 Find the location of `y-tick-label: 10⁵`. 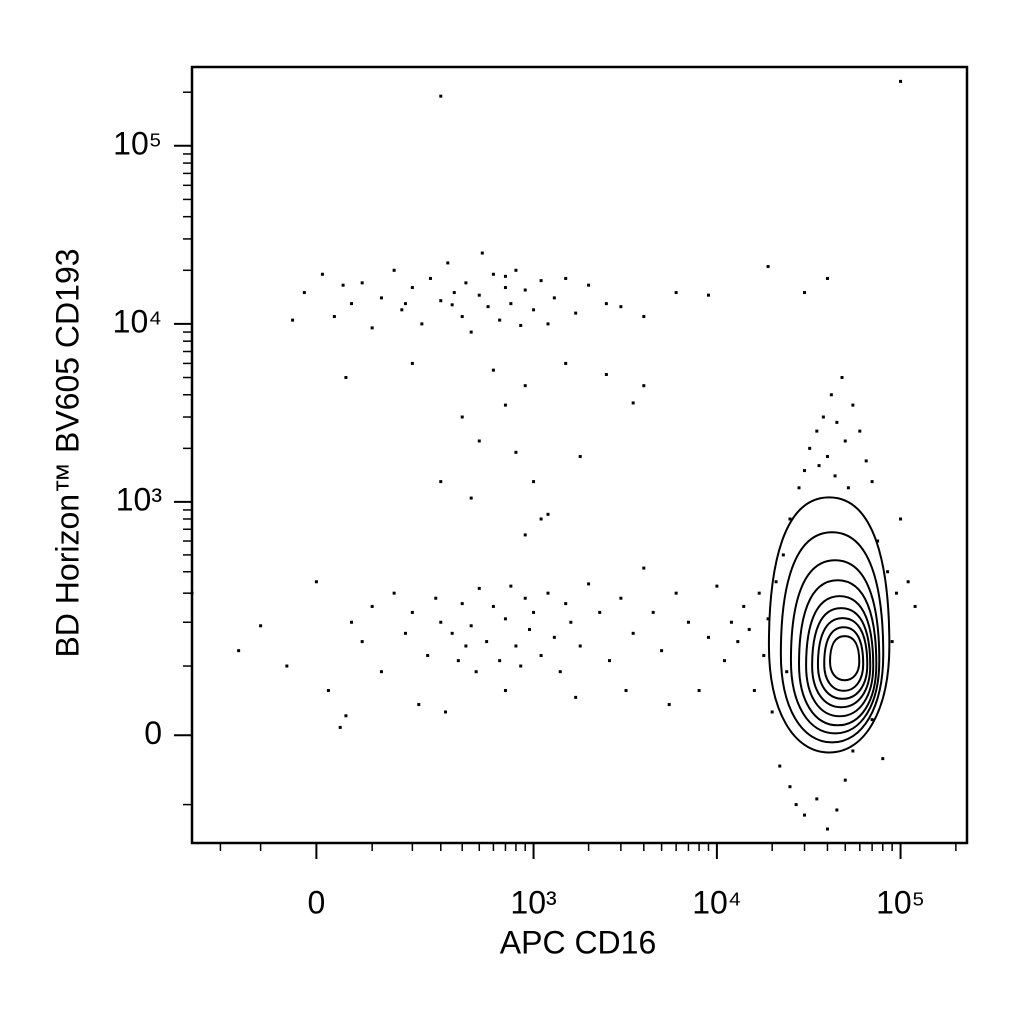

y-tick-label: 10⁵ is located at coordinates (137, 143).